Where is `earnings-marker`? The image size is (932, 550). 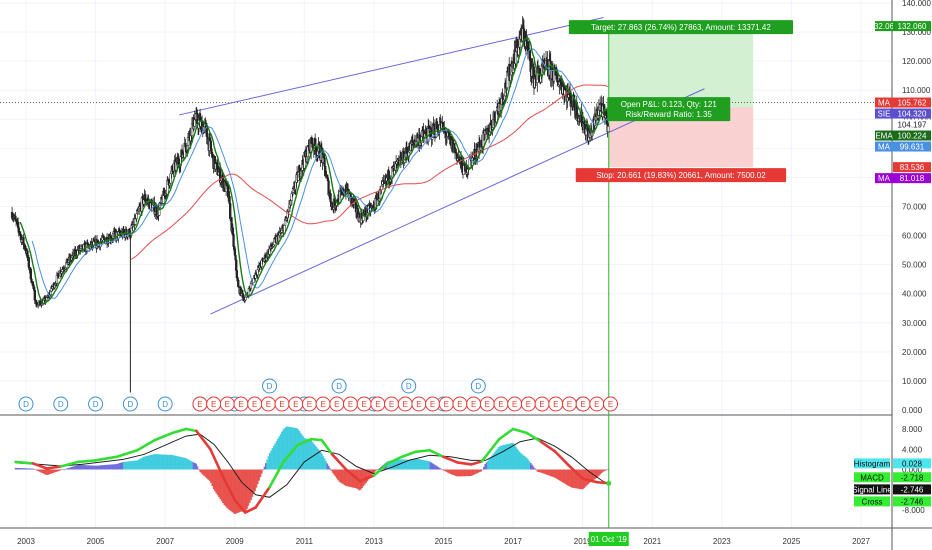 earnings-marker is located at coordinates (610, 404).